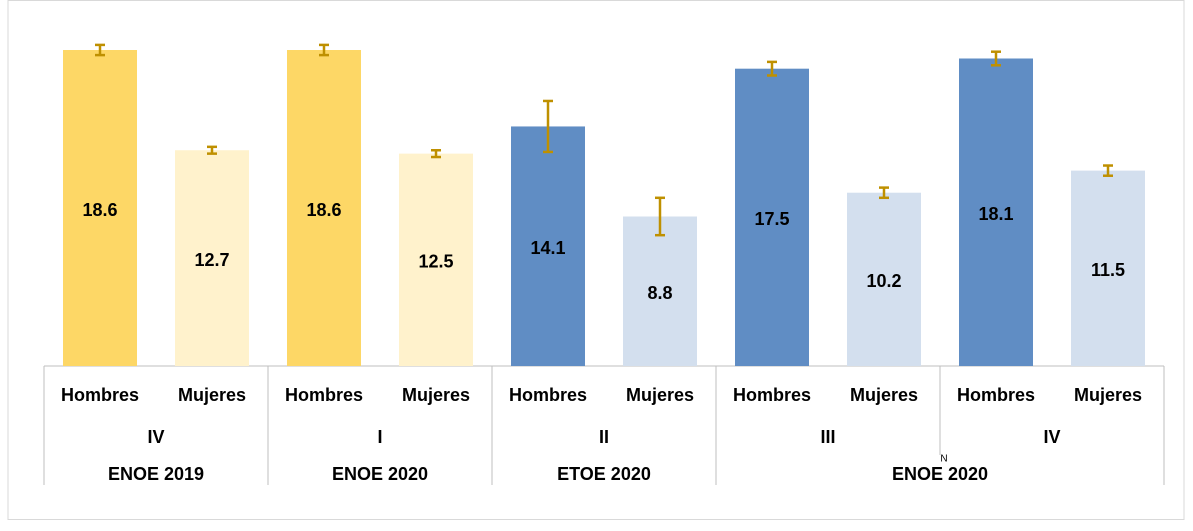  Describe the element at coordinates (827, 437) in the screenshot. I see `quarter-label: III` at that location.